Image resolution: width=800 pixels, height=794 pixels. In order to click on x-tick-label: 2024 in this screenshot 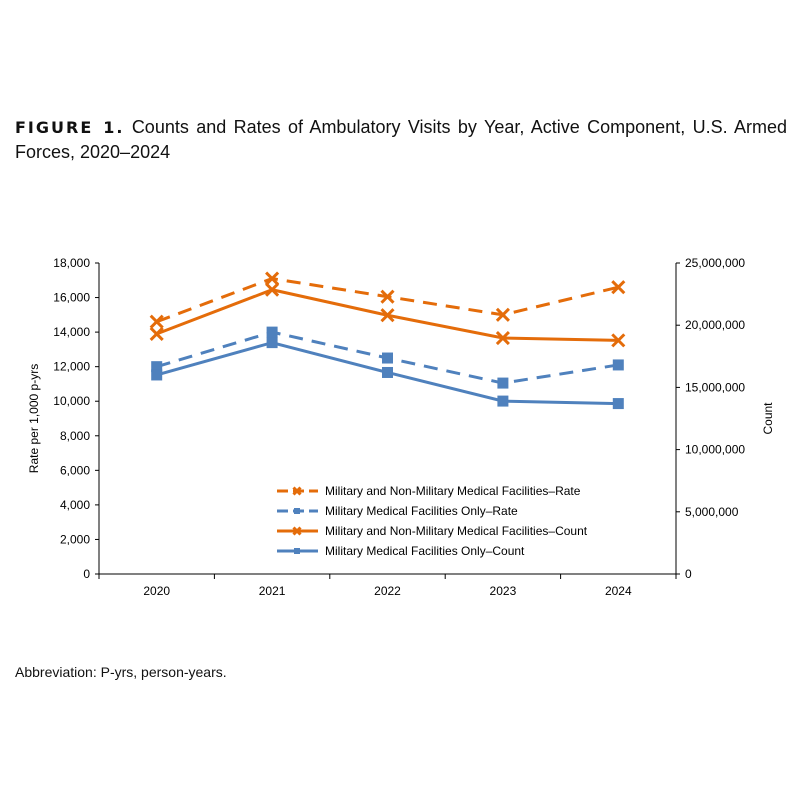, I will do `click(618, 591)`.